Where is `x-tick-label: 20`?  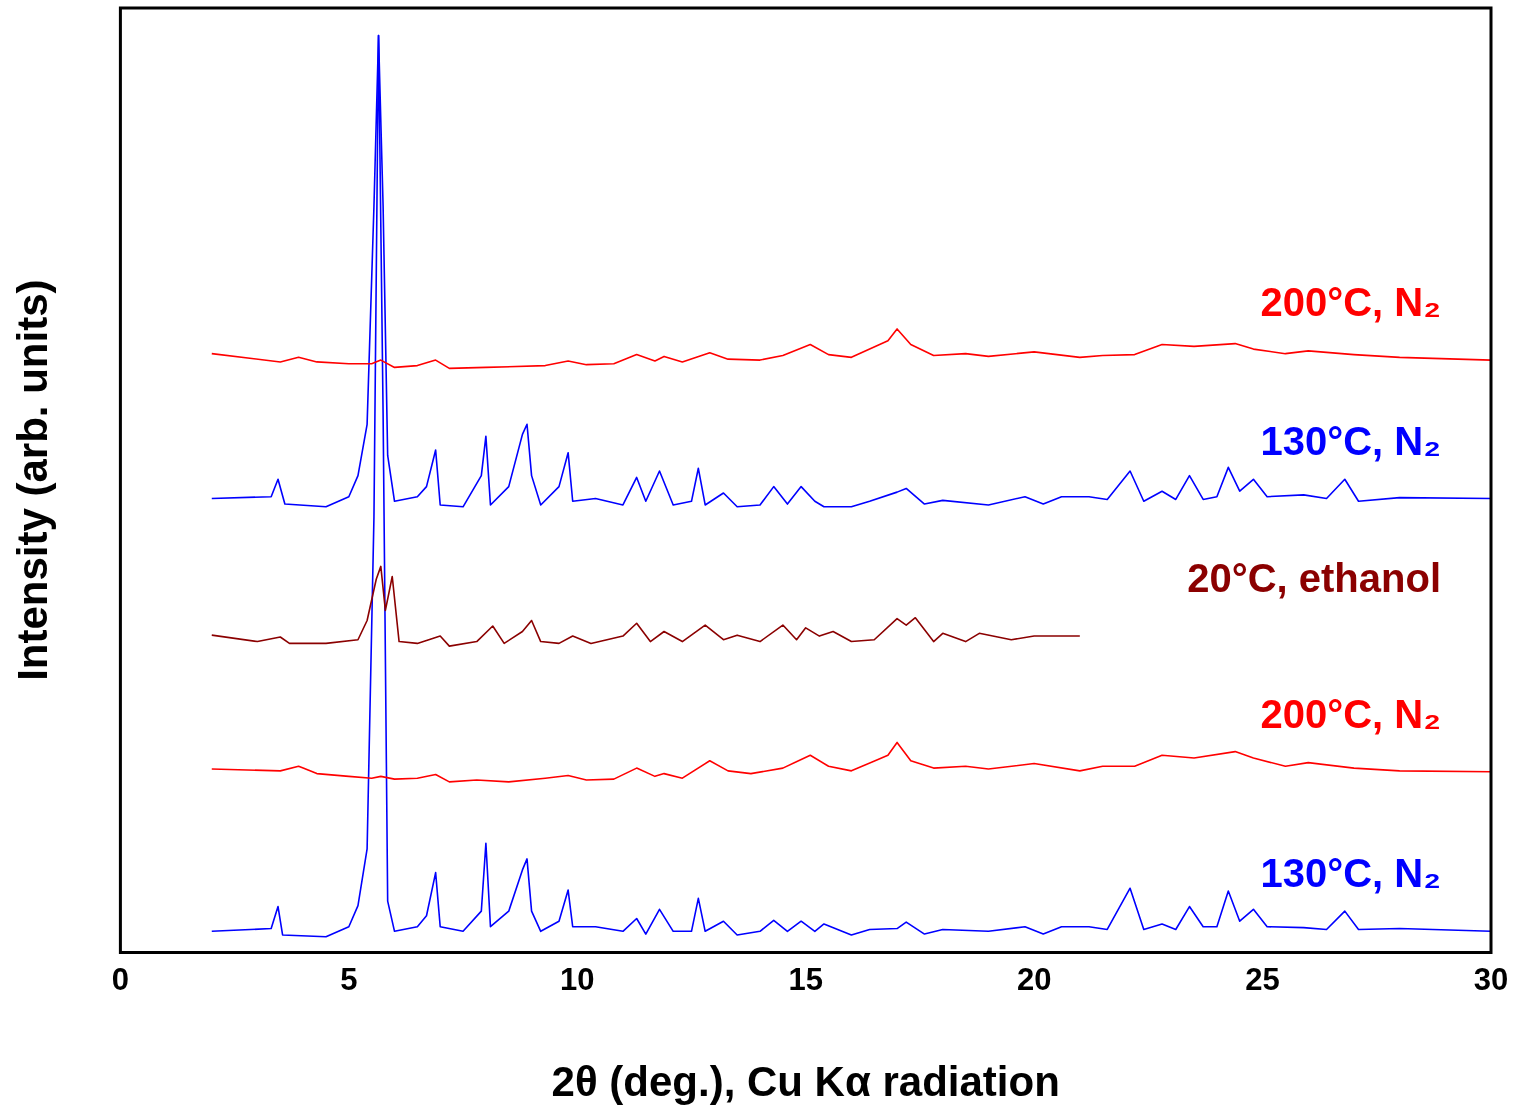 x-tick-label: 20 is located at coordinates (1034, 979).